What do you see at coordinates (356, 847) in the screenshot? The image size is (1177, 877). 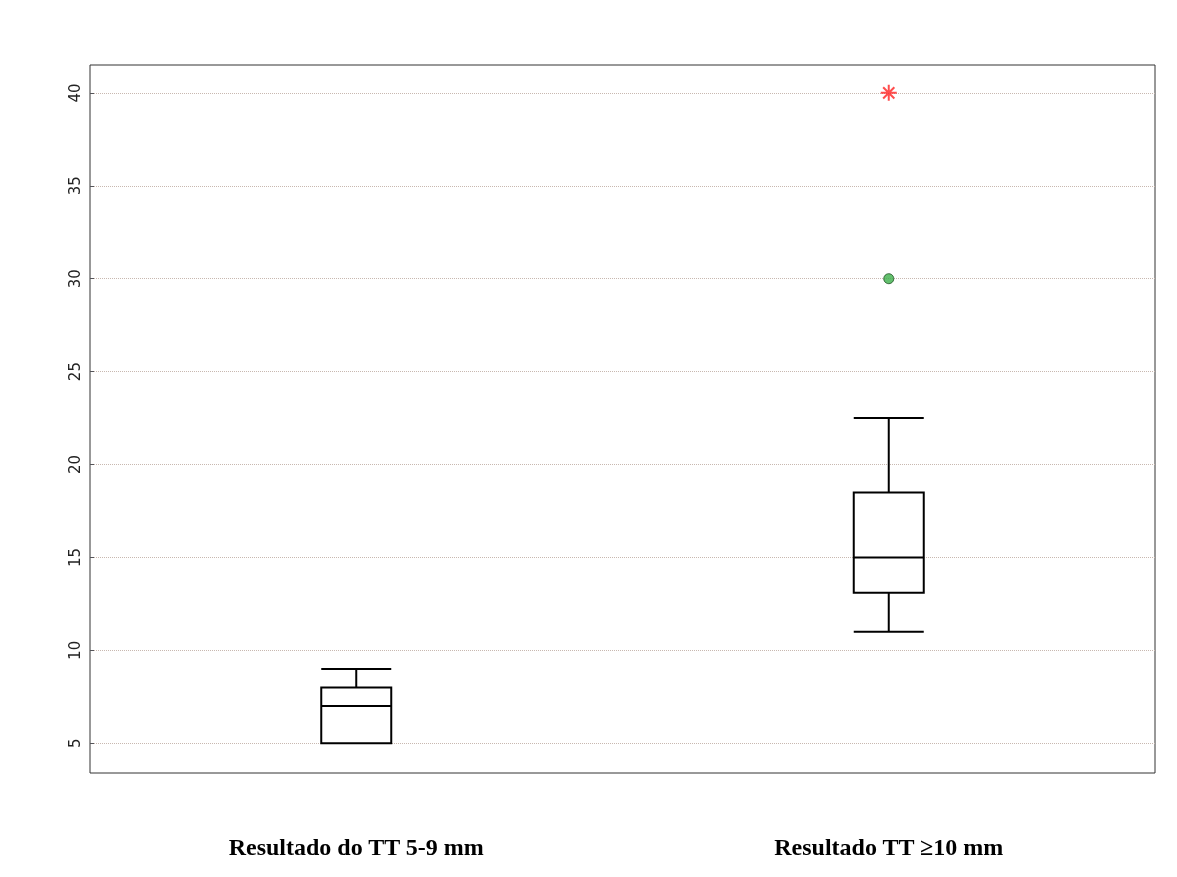 I see `x-tick-label: Resultado do TT 5-9 mm` at bounding box center [356, 847].